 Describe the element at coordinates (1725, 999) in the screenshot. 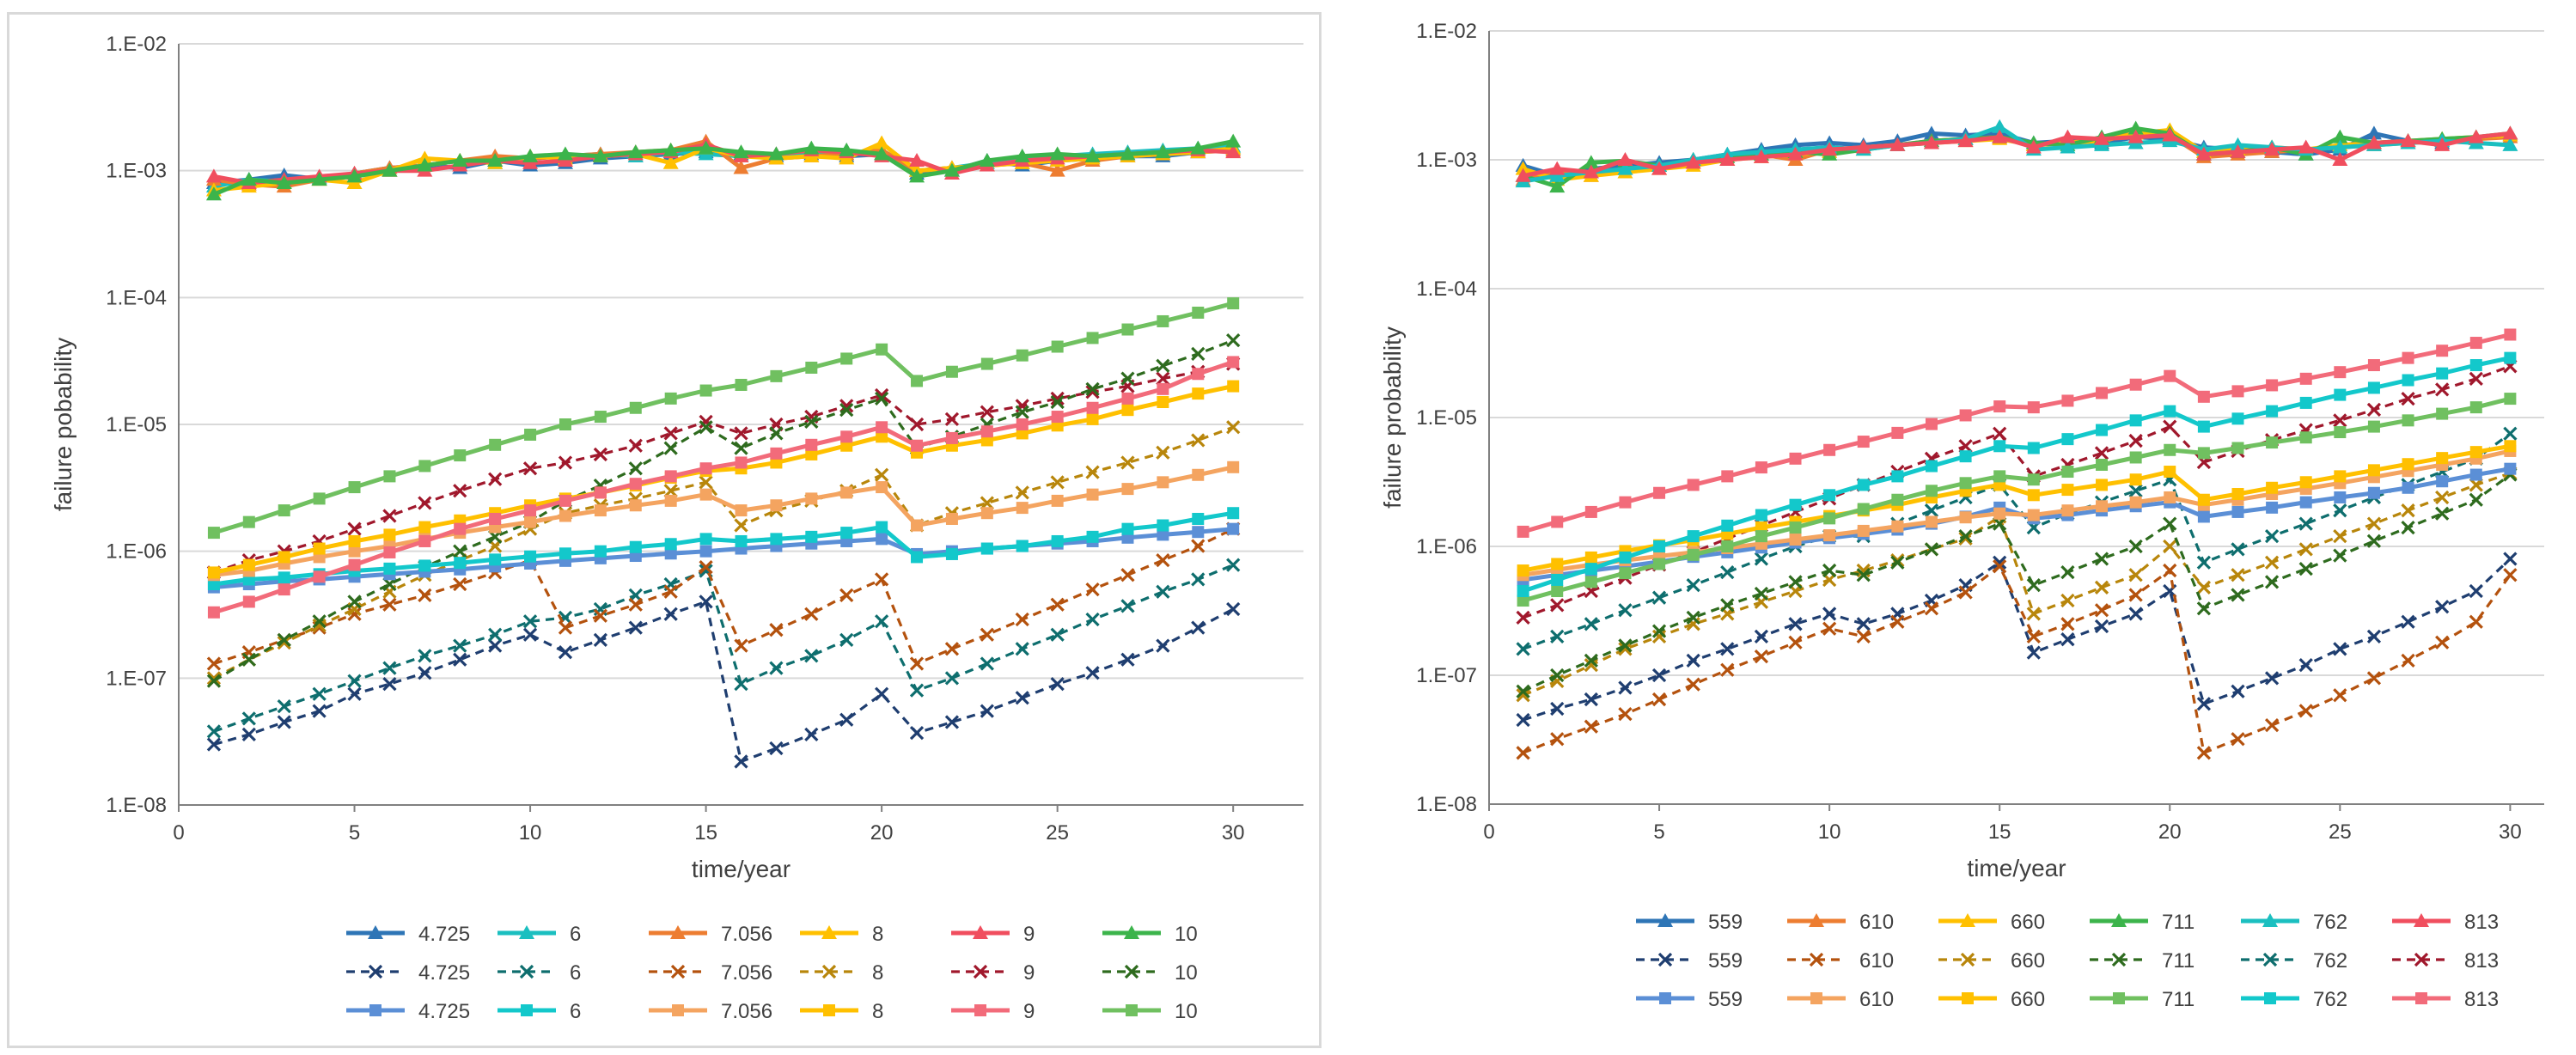

I see `legend-label: 559` at that location.